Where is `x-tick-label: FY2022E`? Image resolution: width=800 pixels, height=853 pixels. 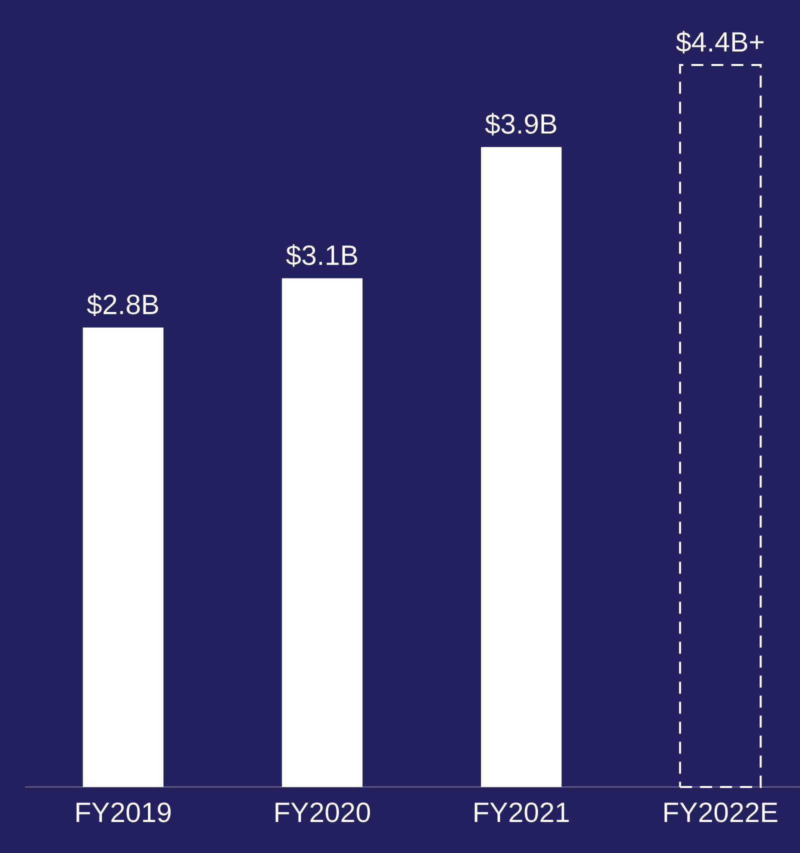
x-tick-label: FY2022E is located at coordinates (721, 812).